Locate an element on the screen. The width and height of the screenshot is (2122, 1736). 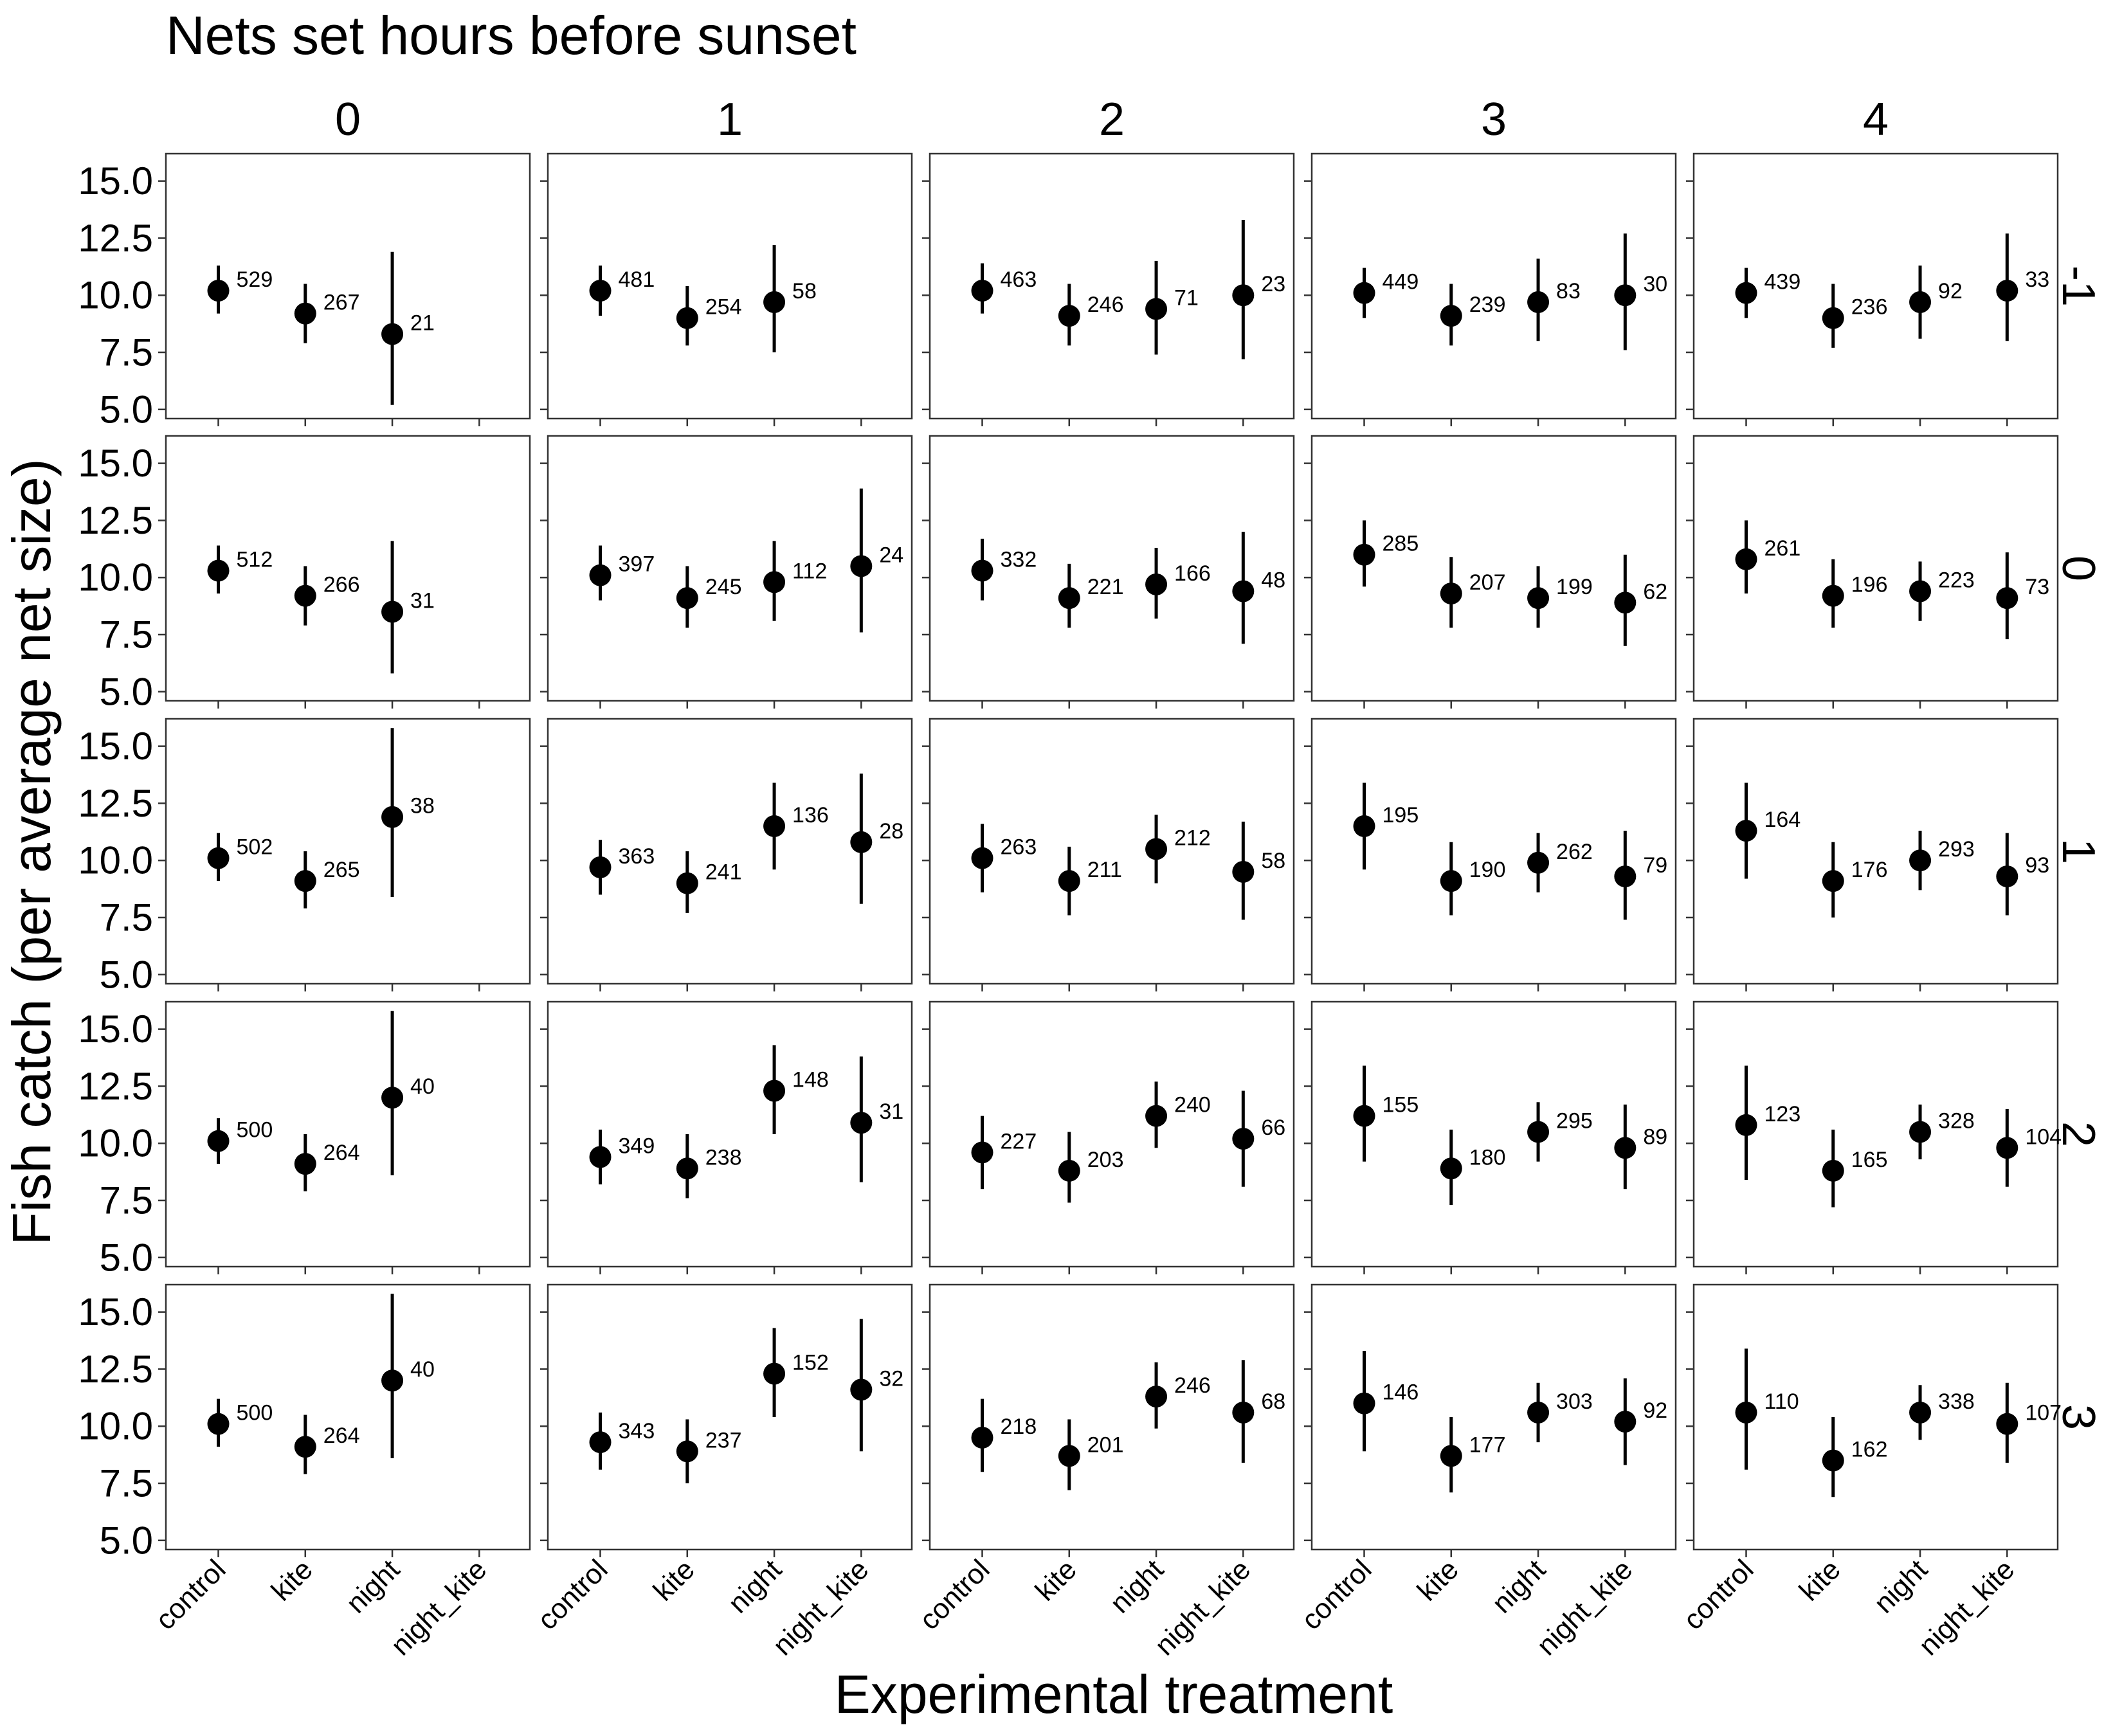
sample-size-label: 245 is located at coordinates (723, 587).